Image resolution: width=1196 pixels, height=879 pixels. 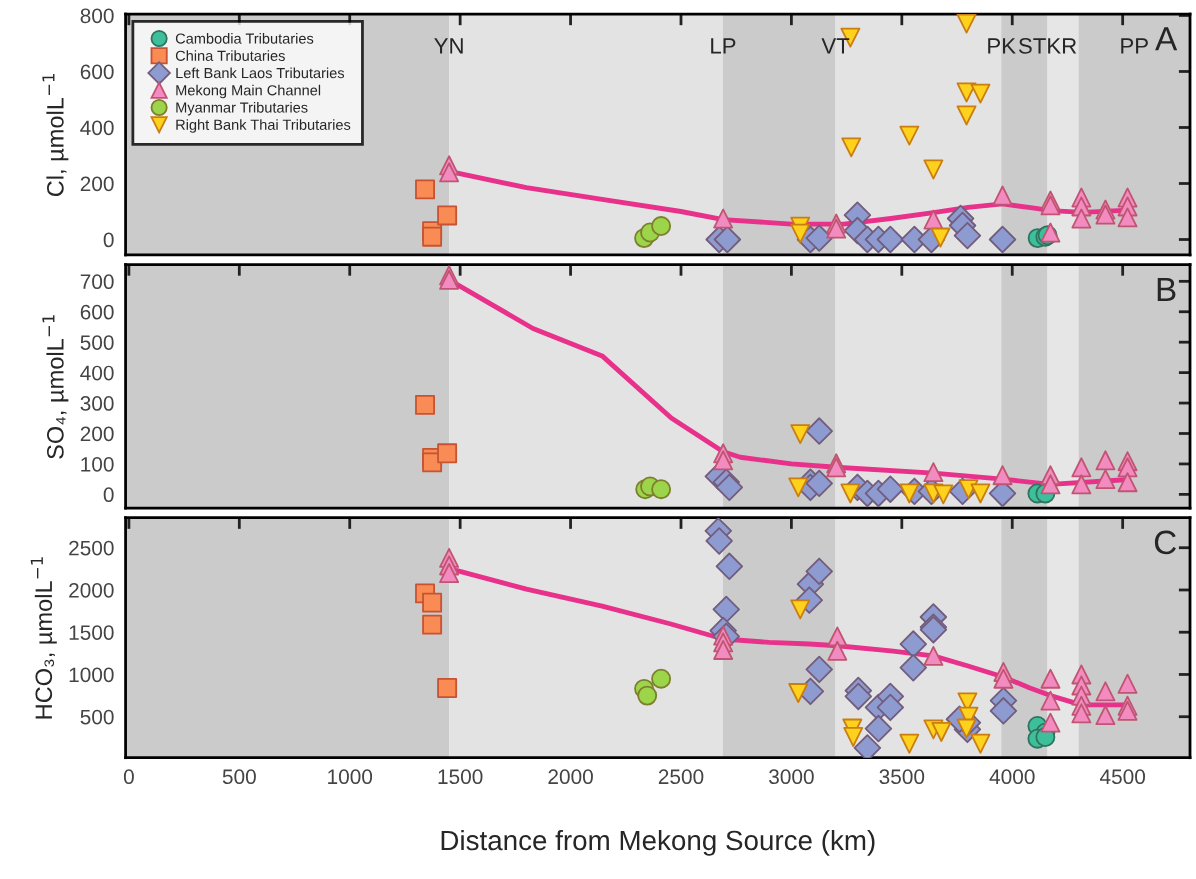 What do you see at coordinates (260, 73) in the screenshot?
I see `legend-label: Left Bank Laos Tributaries` at bounding box center [260, 73].